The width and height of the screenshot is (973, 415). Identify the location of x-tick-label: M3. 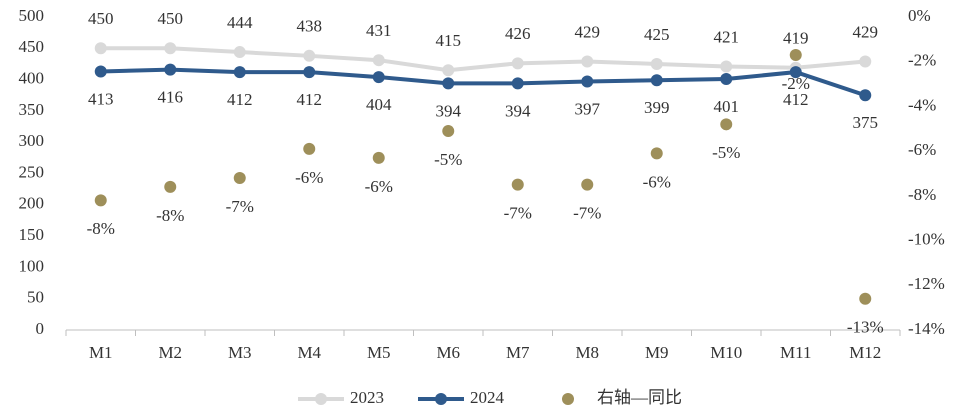
(240, 352).